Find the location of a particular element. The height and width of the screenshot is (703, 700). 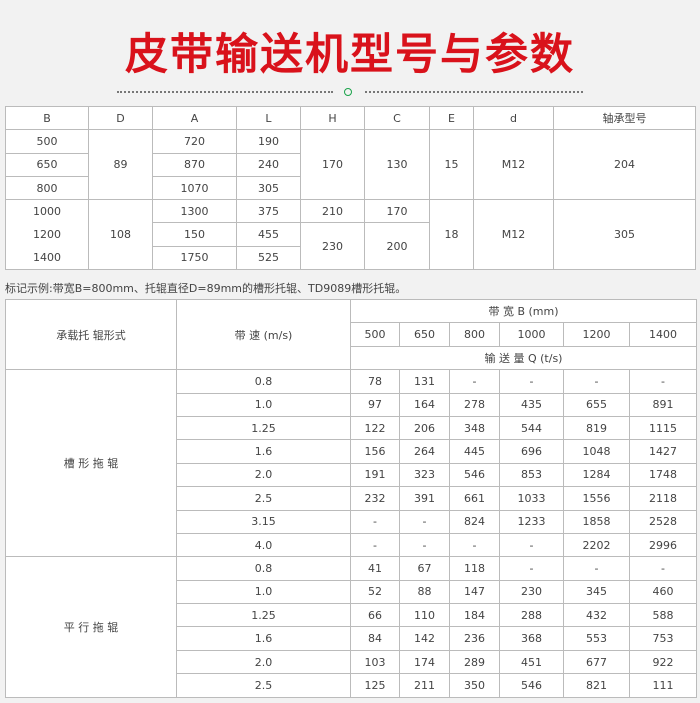

capacity-cell: 236 is located at coordinates (474, 638).